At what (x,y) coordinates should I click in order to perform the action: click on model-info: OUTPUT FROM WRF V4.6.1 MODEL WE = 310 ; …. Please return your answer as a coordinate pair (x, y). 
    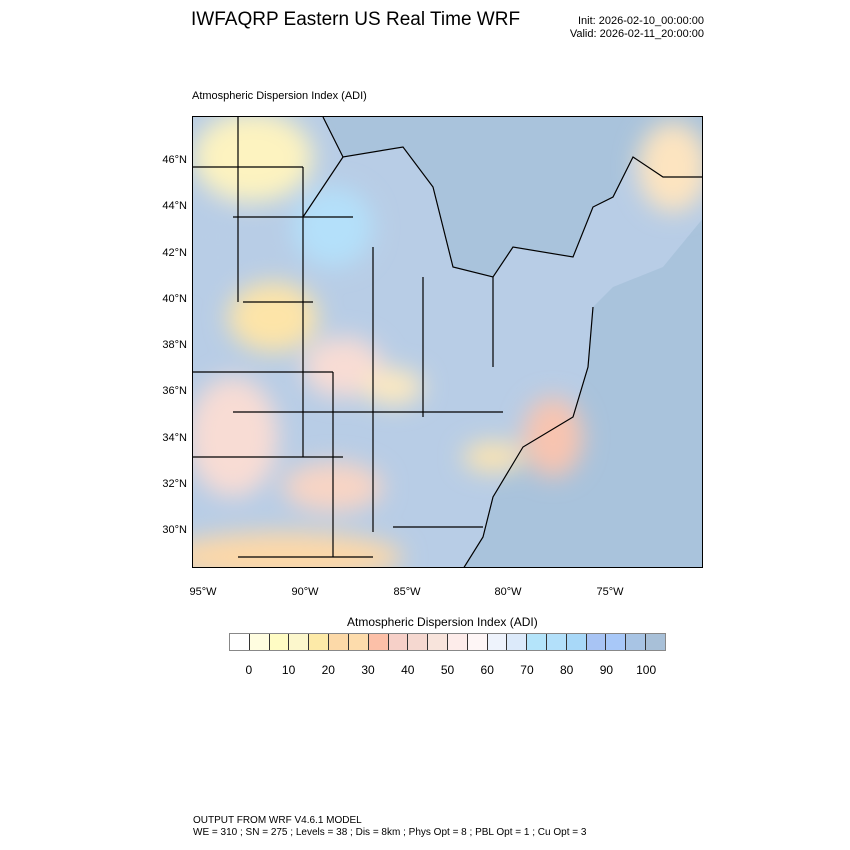
    Looking at the image, I should click on (389, 827).